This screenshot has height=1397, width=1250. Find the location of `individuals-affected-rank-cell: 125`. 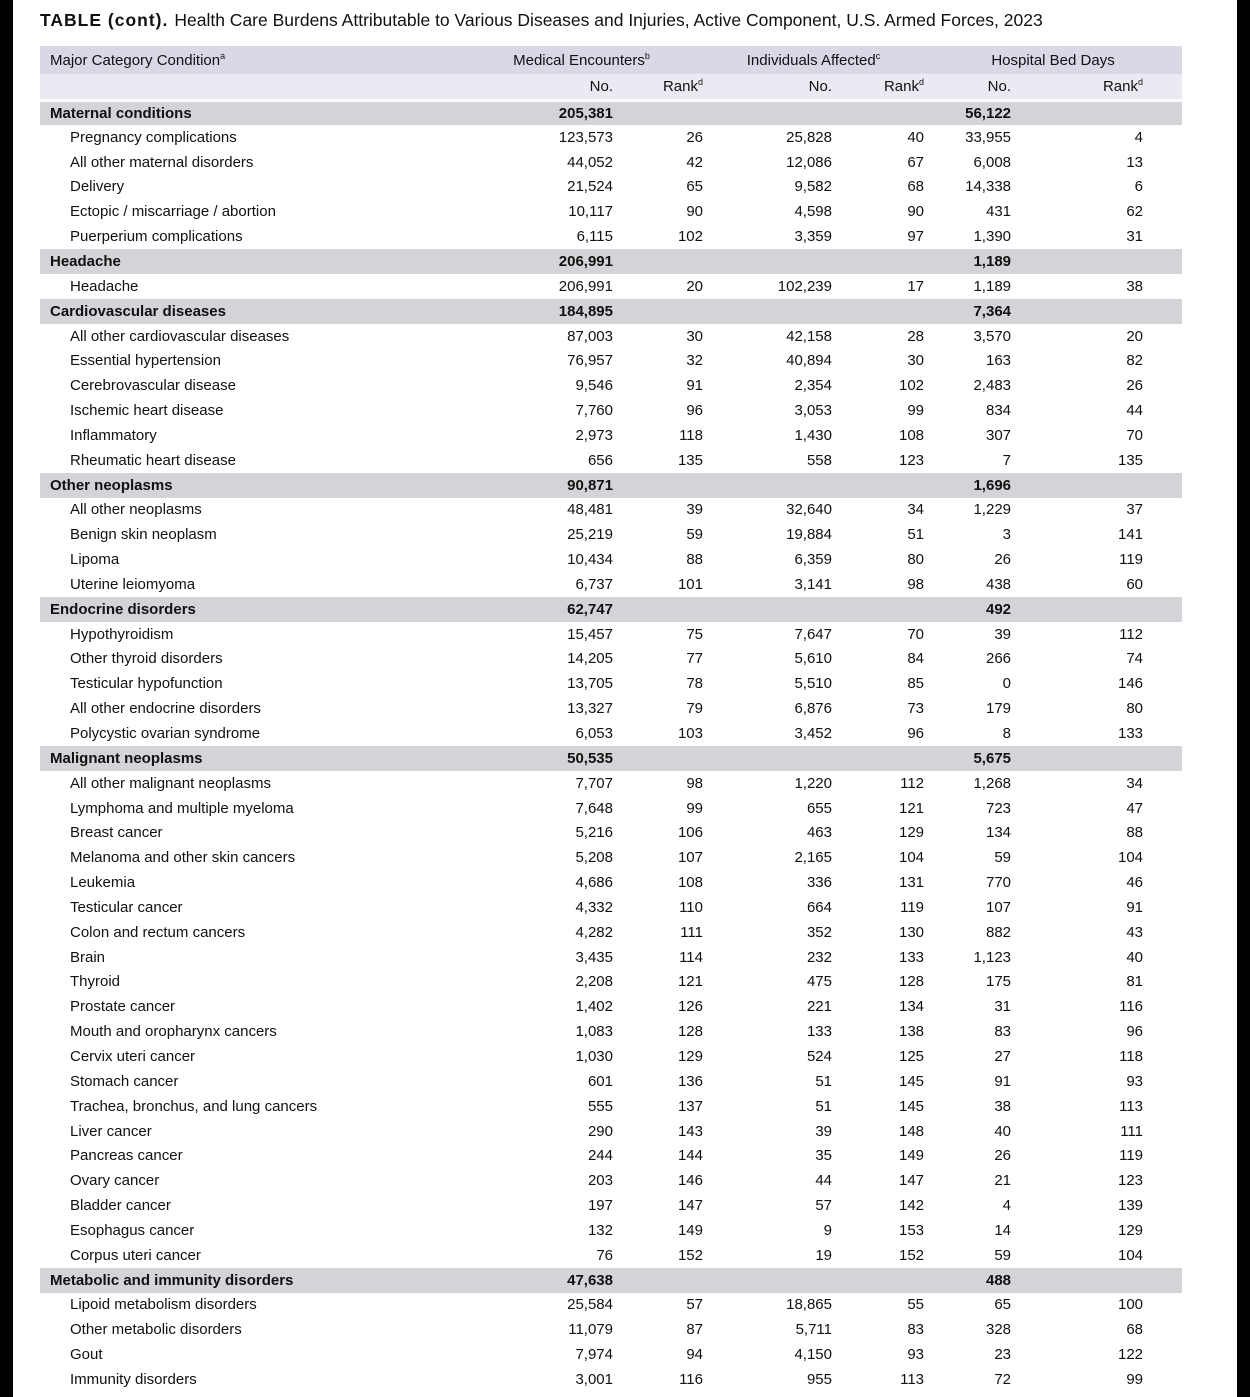

individuals-affected-rank-cell: 125 is located at coordinates (911, 1056).